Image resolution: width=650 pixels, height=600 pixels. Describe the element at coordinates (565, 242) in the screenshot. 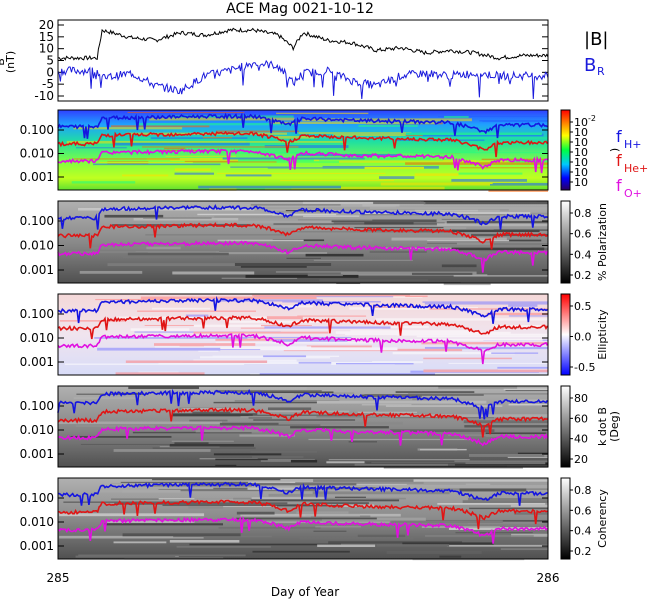

I see `colorbar-polarization` at that location.